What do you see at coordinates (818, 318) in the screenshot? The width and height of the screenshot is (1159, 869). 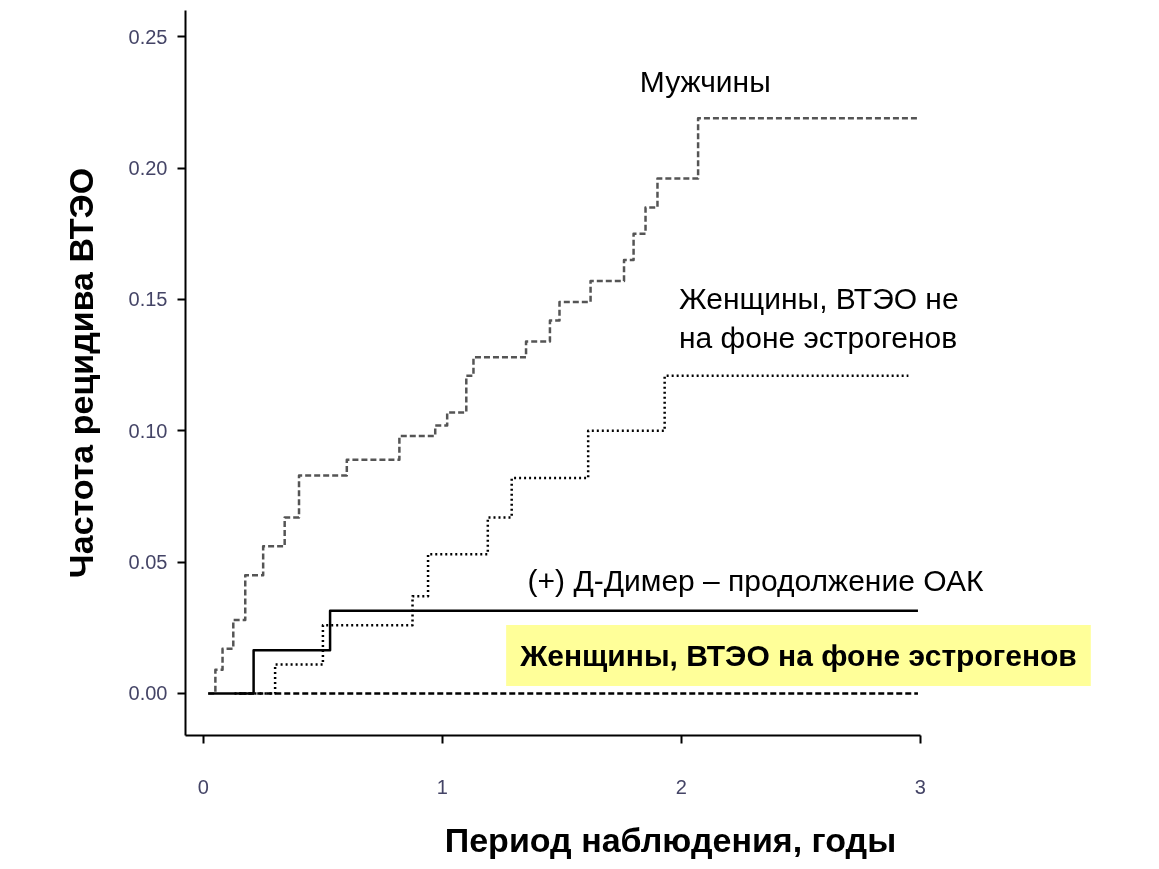 I see `series-label: Женщины, ВТЭО не на фоне эстрогенов` at bounding box center [818, 318].